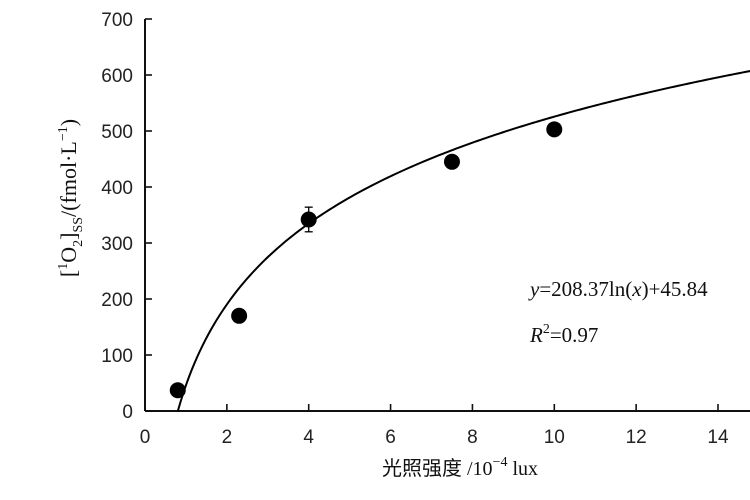  Describe the element at coordinates (563, 334) in the screenshot. I see `r-squared-label: R2=0.97` at that location.